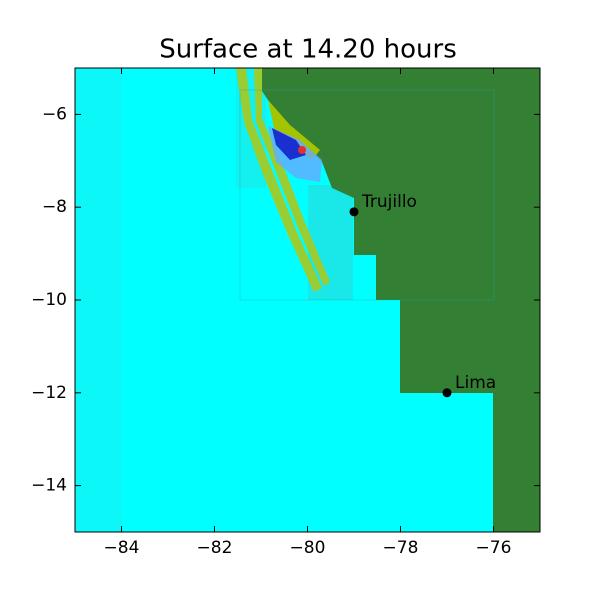  I want to click on y-tick-label: −14, so click(49, 486).